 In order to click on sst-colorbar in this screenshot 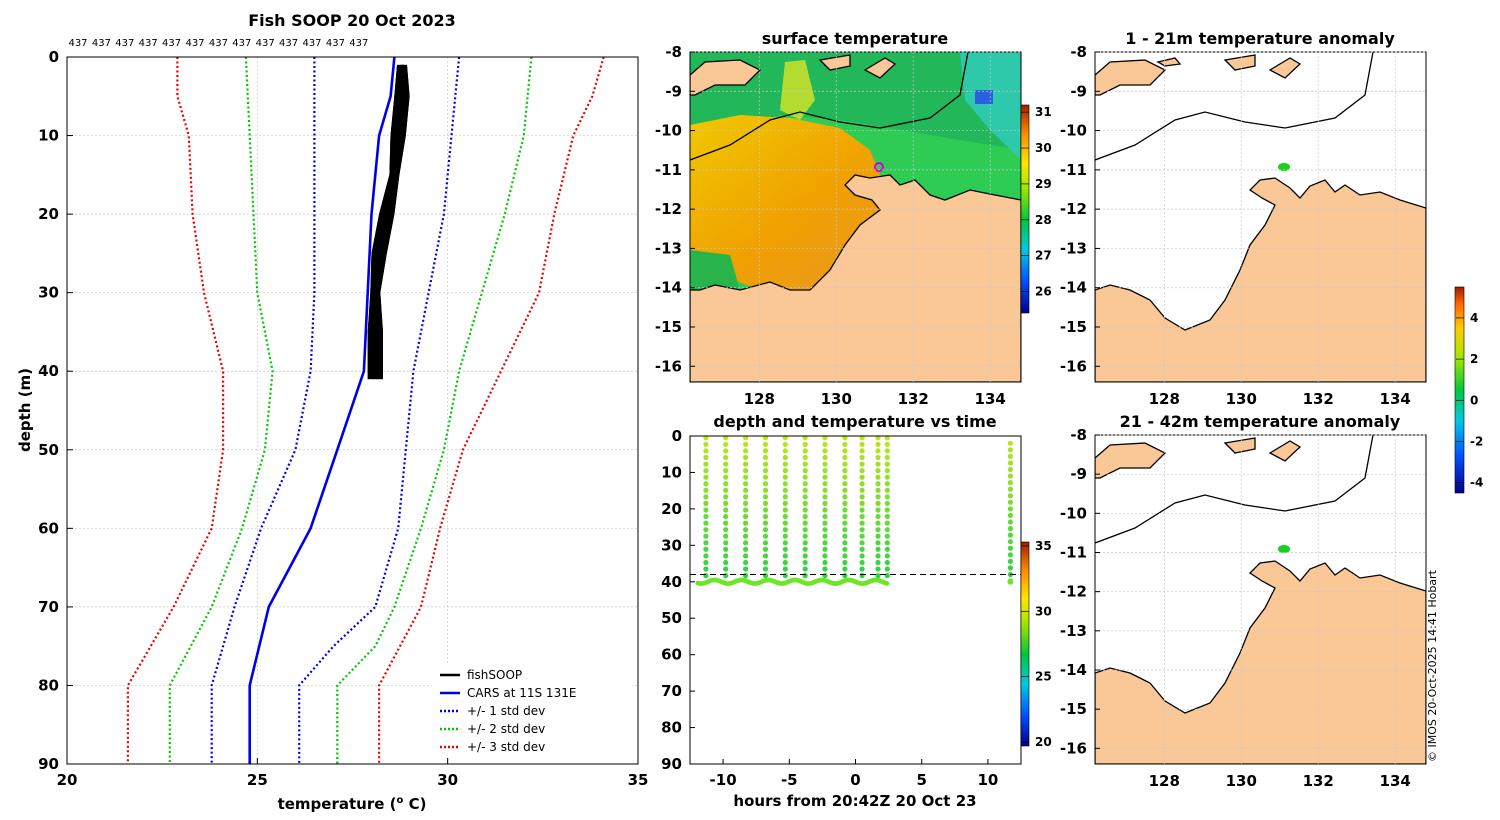, I will do `click(1025, 209)`.